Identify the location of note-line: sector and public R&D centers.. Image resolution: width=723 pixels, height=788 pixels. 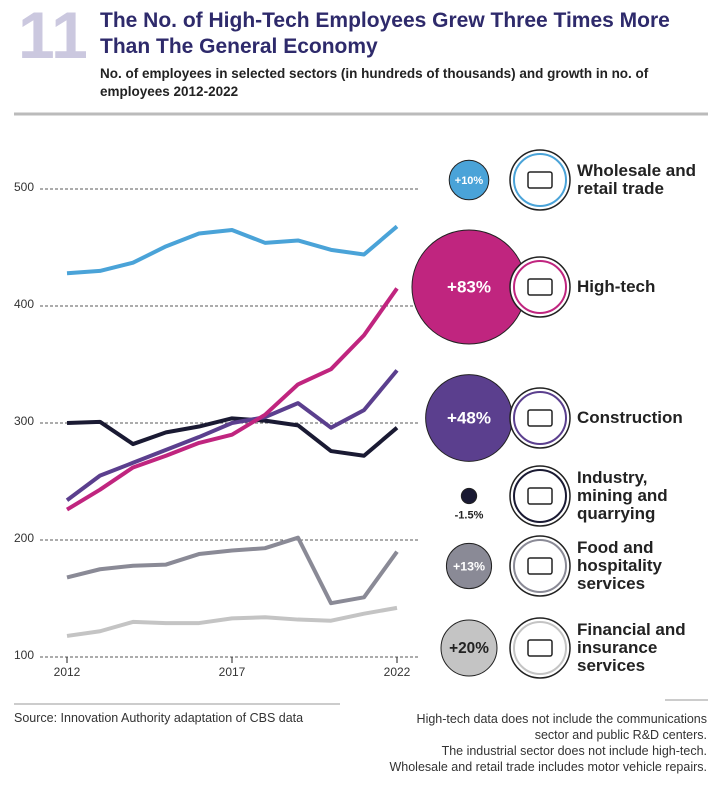
(620, 735).